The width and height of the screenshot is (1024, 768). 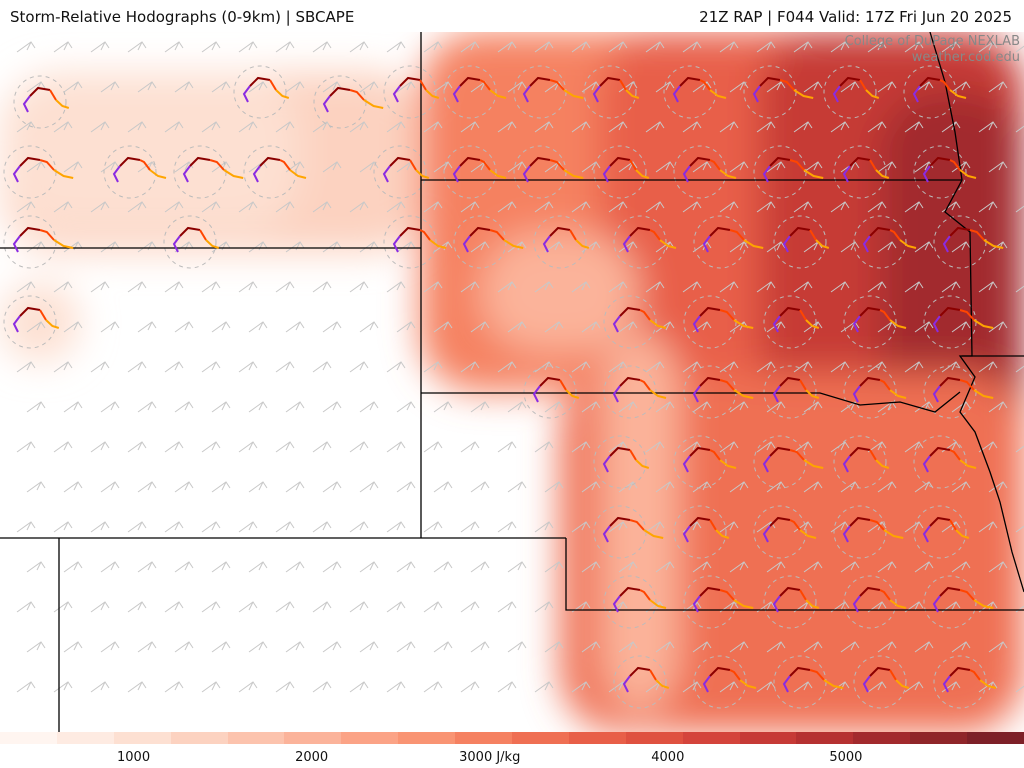 I want to click on border-ok-tx, so click(x=794, y=574).